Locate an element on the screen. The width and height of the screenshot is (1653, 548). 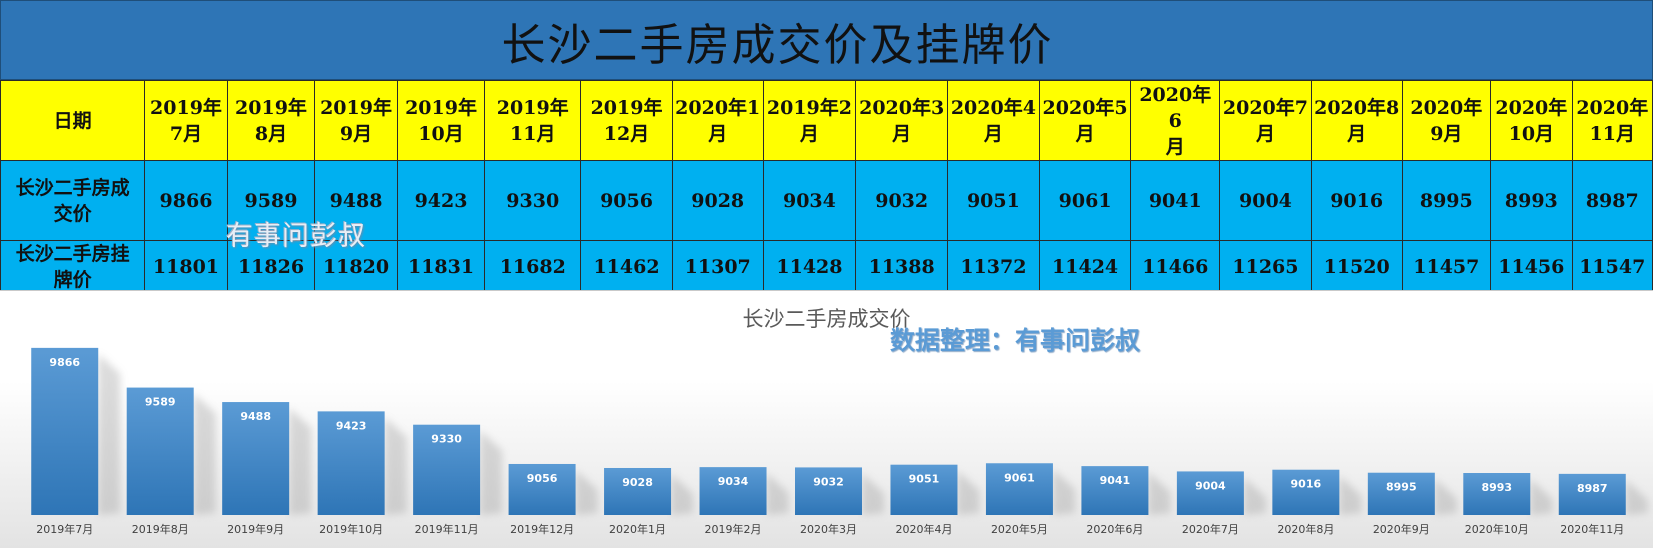
month-header-line: 9月 is located at coordinates (1446, 133).